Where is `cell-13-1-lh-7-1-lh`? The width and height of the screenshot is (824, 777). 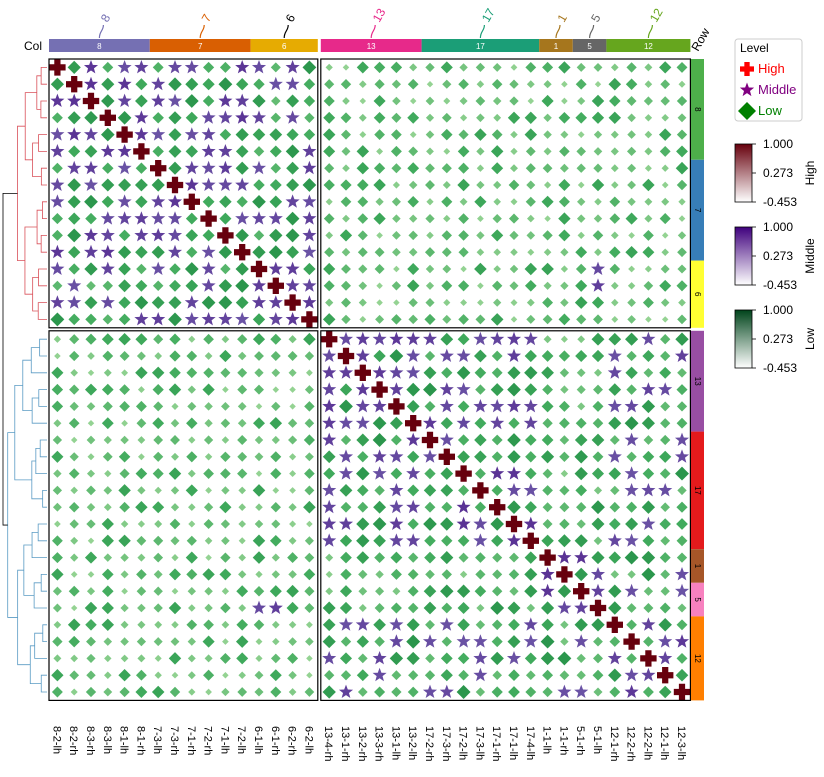 cell-13-1-lh-7-1-lh is located at coordinates (225, 406).